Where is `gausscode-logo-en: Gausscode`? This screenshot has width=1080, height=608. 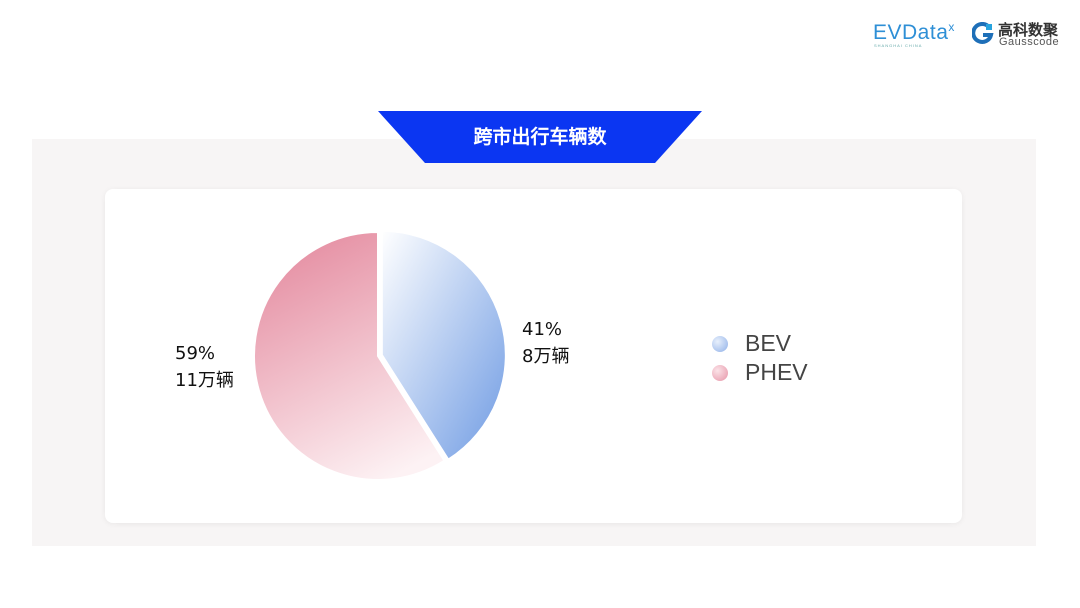
gausscode-logo-en: Gausscode is located at coordinates (1029, 42).